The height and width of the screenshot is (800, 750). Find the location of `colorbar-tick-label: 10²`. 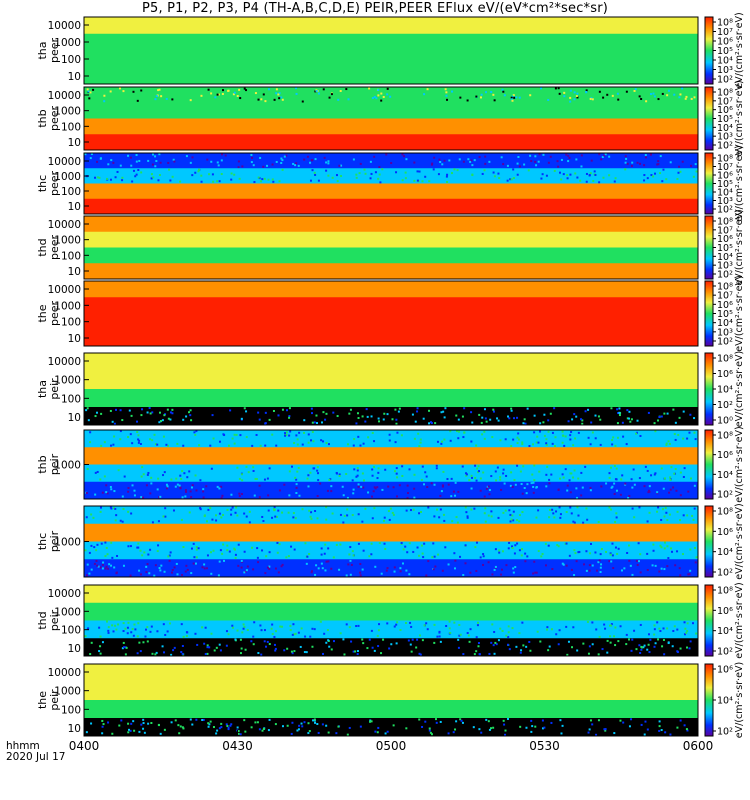

colorbar-tick-label: 10² is located at coordinates (725, 80).